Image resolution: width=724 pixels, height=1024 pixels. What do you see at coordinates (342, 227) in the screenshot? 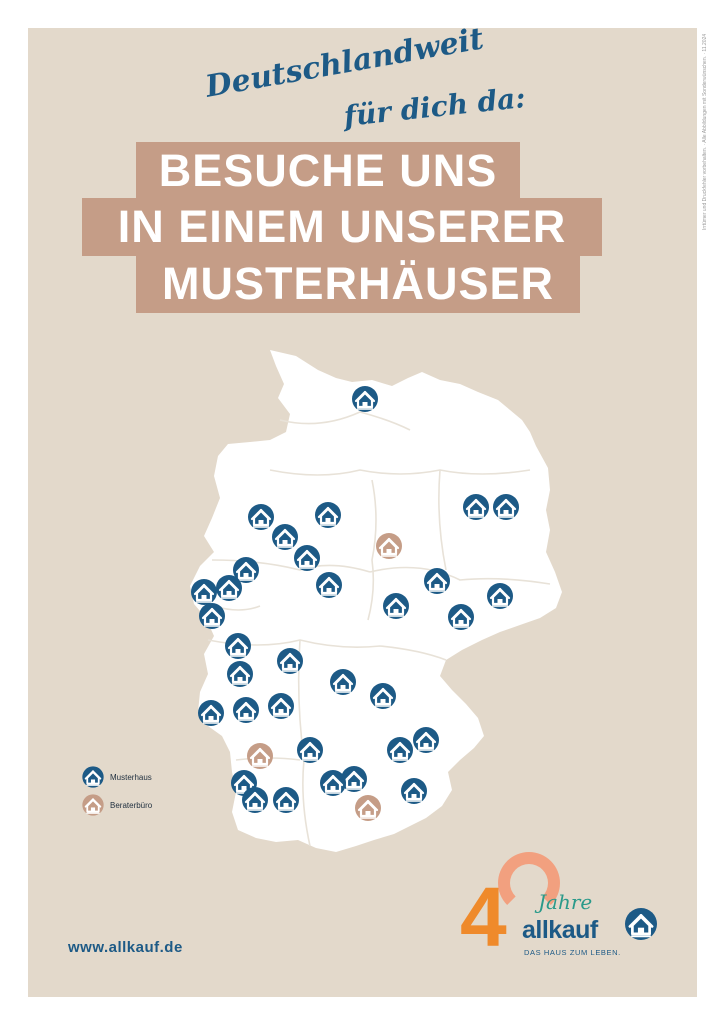
I see `headline-line-2: IN EINEM UNSERER` at bounding box center [342, 227].